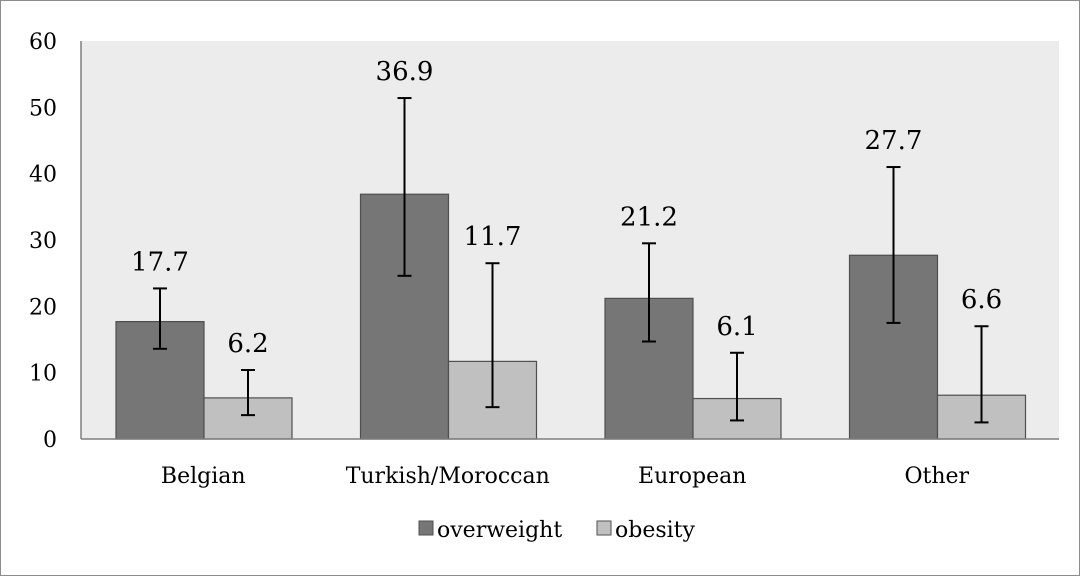 Image resolution: width=1080 pixels, height=580 pixels. Describe the element at coordinates (43, 42) in the screenshot. I see `y-tick-label: 60` at that location.